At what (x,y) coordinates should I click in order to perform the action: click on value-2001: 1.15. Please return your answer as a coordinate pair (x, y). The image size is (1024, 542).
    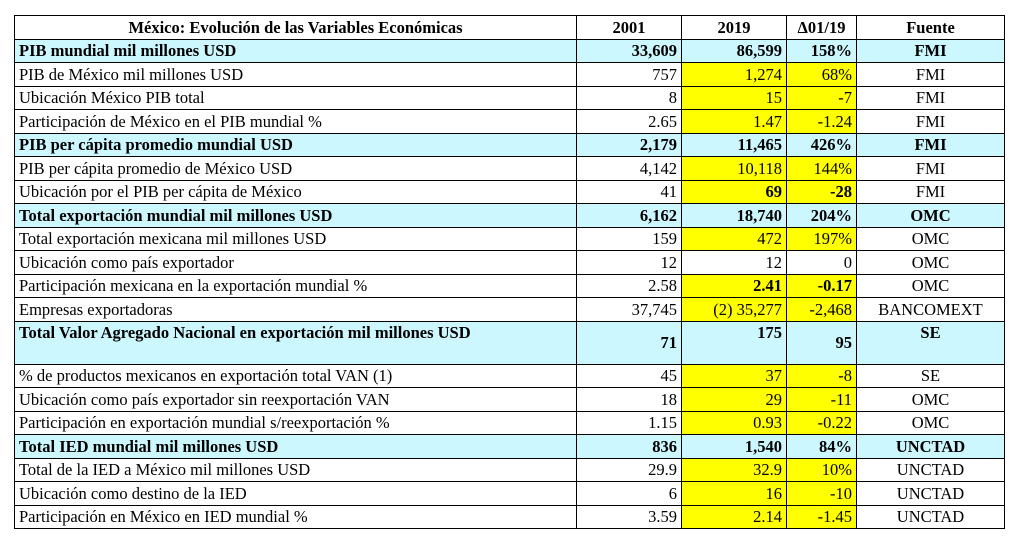
    Looking at the image, I should click on (629, 422).